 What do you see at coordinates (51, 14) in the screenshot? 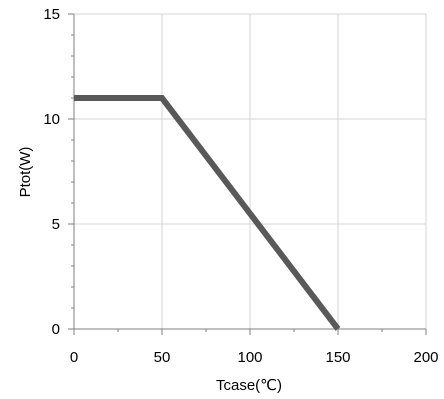
I see `y-tick-label-15: 15` at bounding box center [51, 14].